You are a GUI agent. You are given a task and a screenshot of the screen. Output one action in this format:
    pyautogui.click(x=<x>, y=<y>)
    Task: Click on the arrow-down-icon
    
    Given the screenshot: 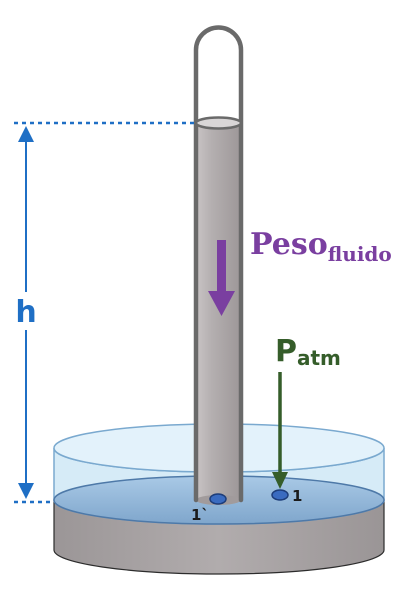 What is the action you would take?
    pyautogui.click(x=221, y=266)
    